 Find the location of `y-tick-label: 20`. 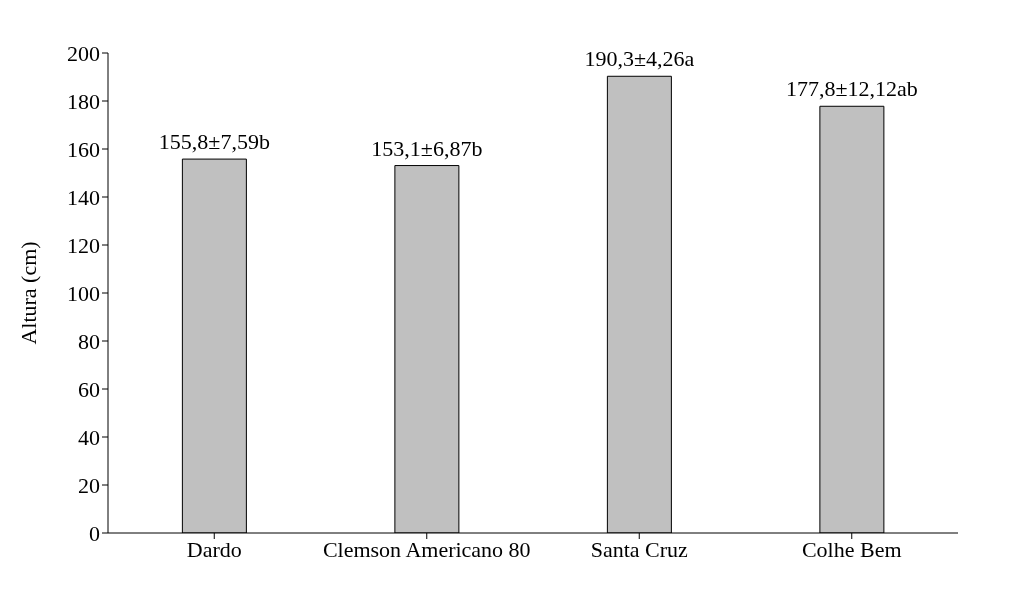

y-tick-label: 20 is located at coordinates (89, 485).